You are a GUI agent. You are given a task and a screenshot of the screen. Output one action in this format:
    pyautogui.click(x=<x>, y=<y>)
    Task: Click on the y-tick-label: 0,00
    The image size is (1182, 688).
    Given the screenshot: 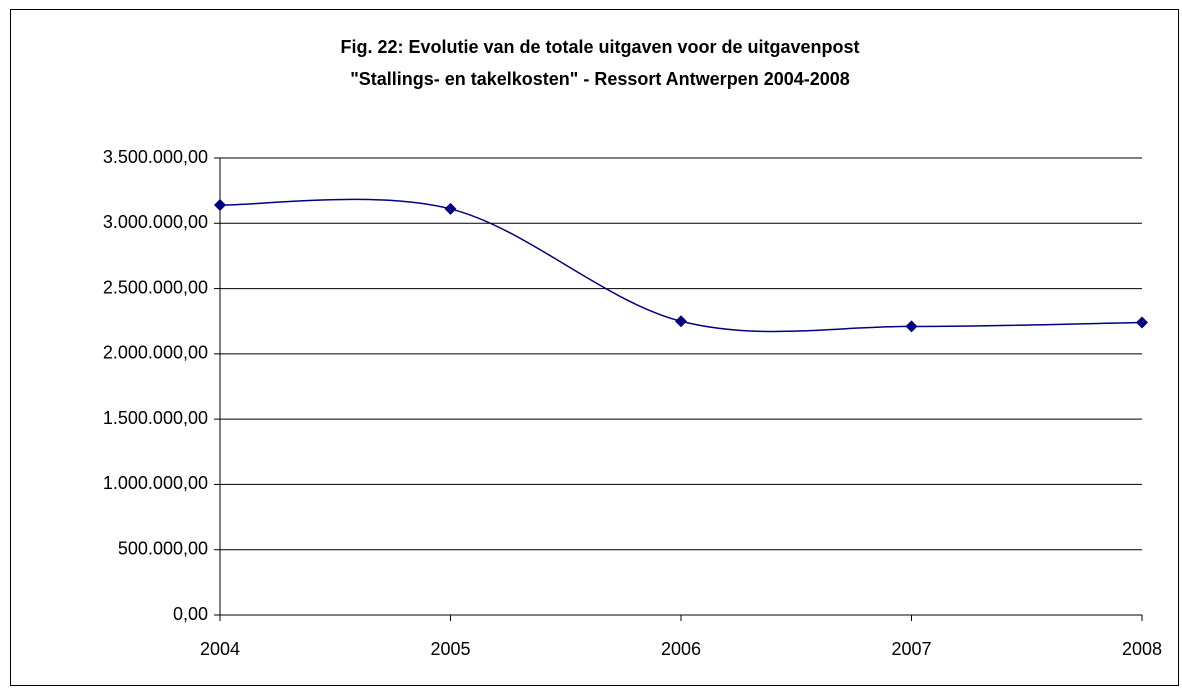 What is the action you would take?
    pyautogui.click(x=190, y=614)
    